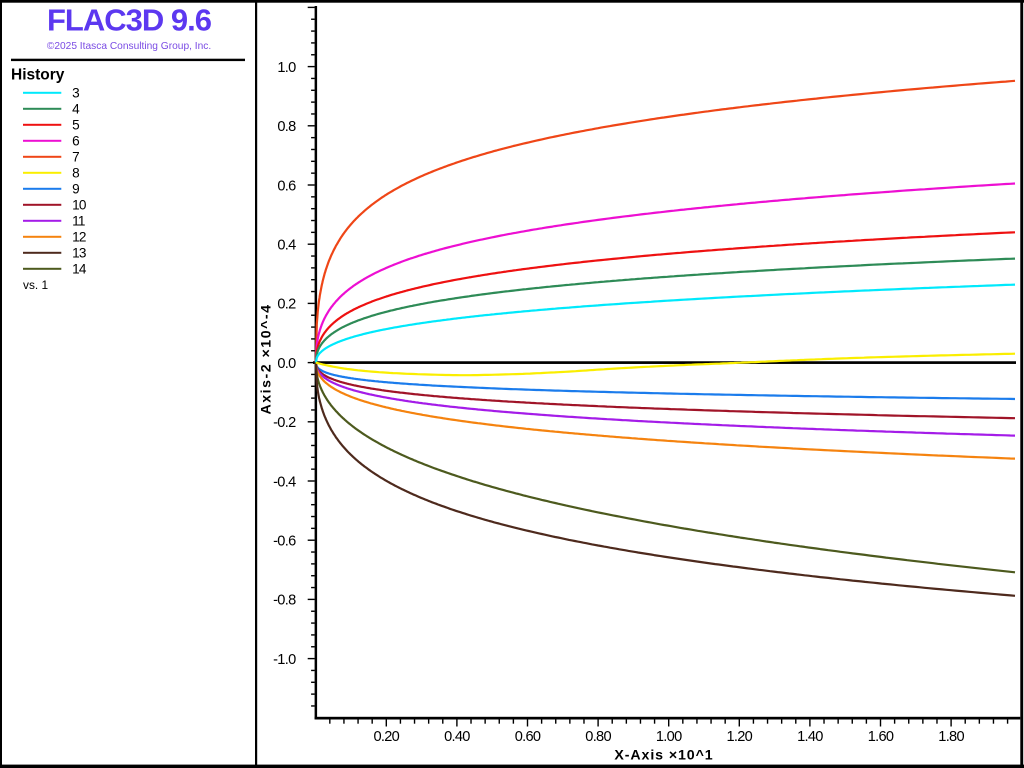  What do you see at coordinates (881, 737) in the screenshot?
I see `svg-text: 1.60` at bounding box center [881, 737].